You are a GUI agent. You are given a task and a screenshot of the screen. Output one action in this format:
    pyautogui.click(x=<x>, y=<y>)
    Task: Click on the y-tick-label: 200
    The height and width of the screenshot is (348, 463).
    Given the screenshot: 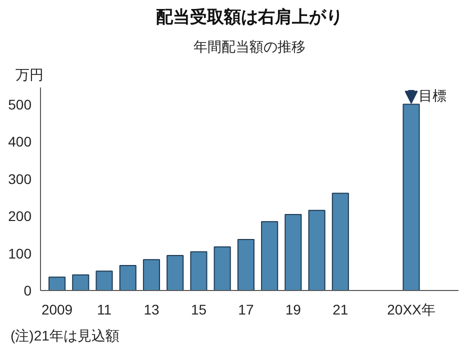 What is the action you would take?
    pyautogui.click(x=20, y=216)
    